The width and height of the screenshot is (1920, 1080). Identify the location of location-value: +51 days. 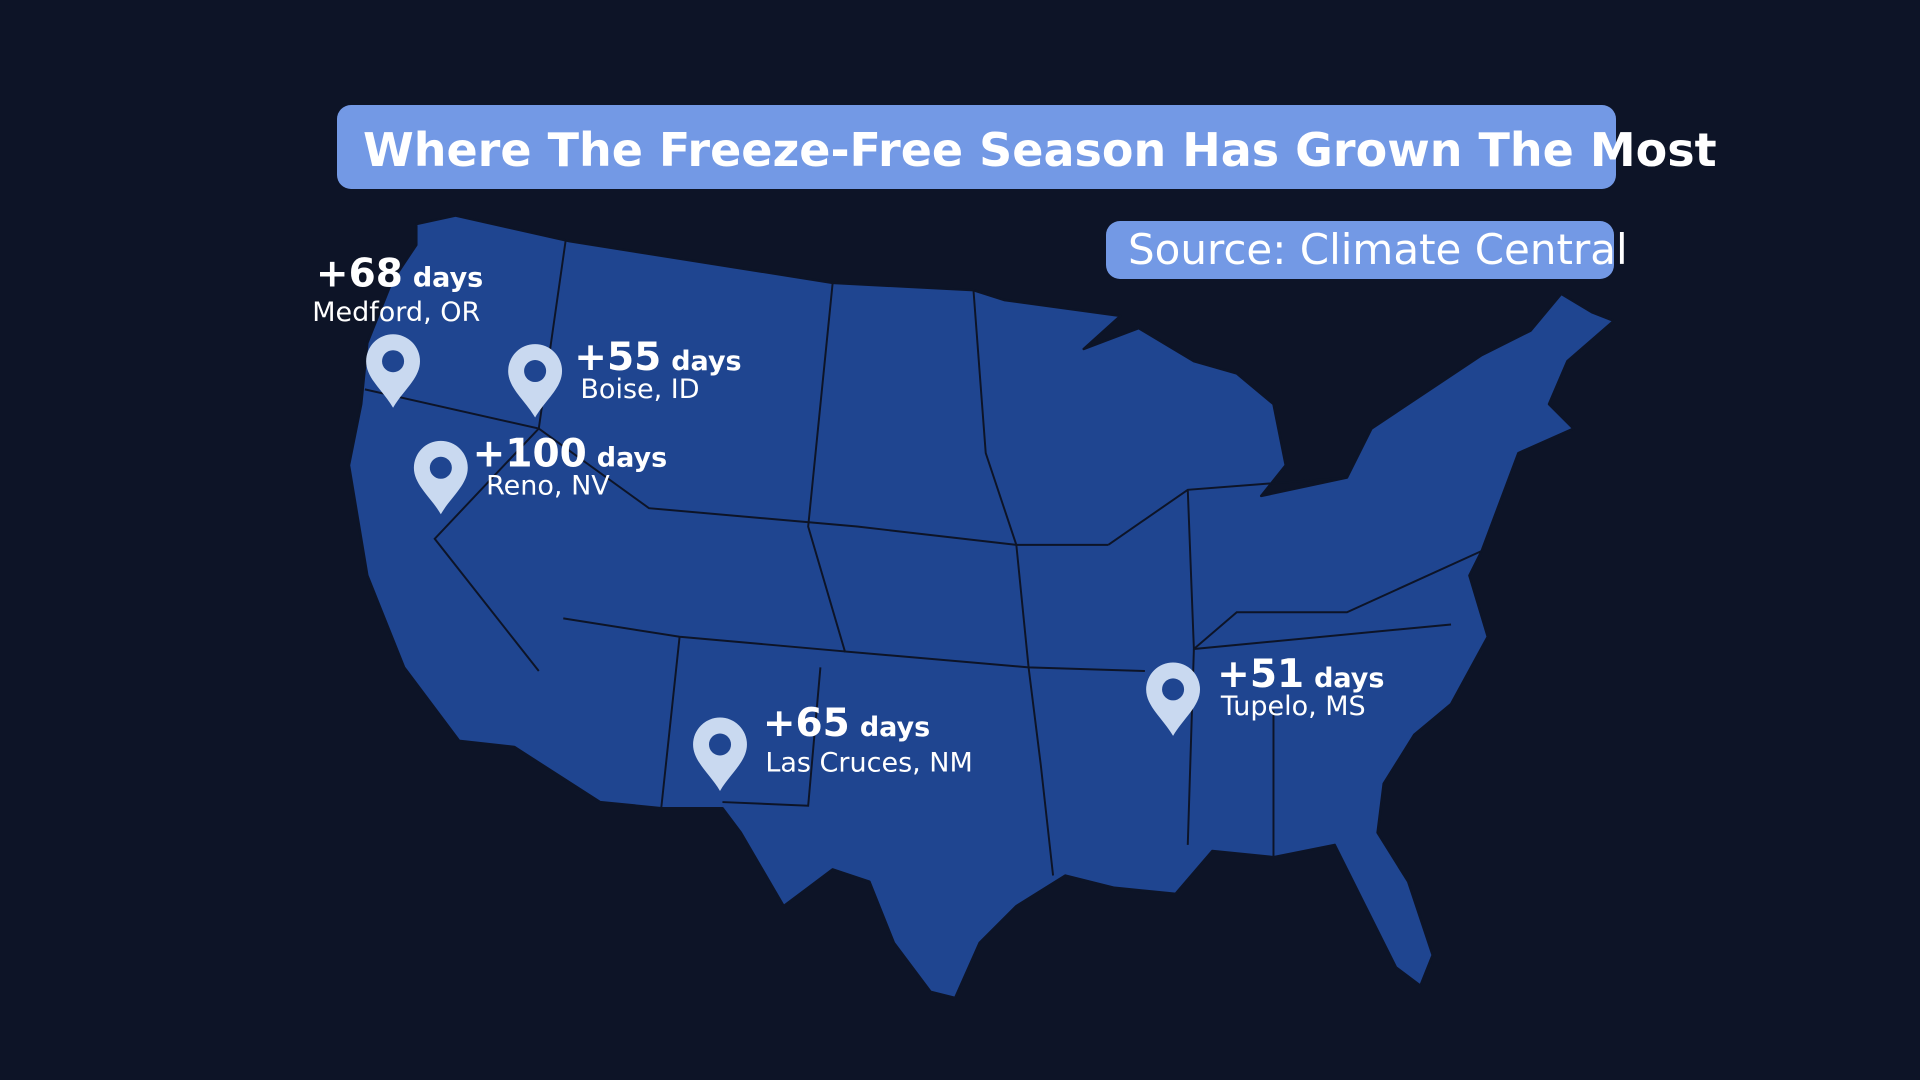
(1300, 674).